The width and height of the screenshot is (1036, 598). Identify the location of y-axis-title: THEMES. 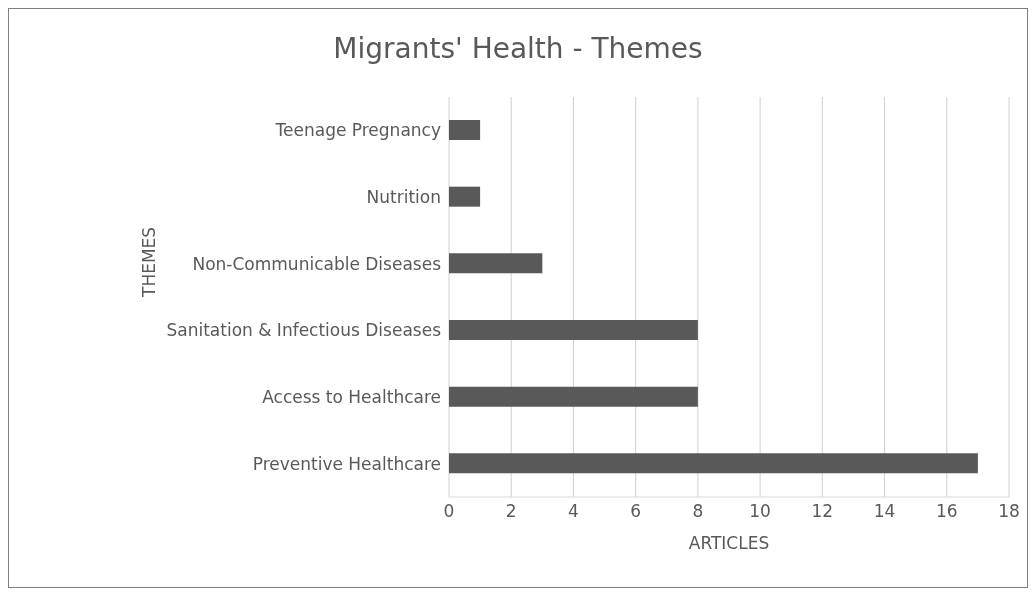
(149, 262).